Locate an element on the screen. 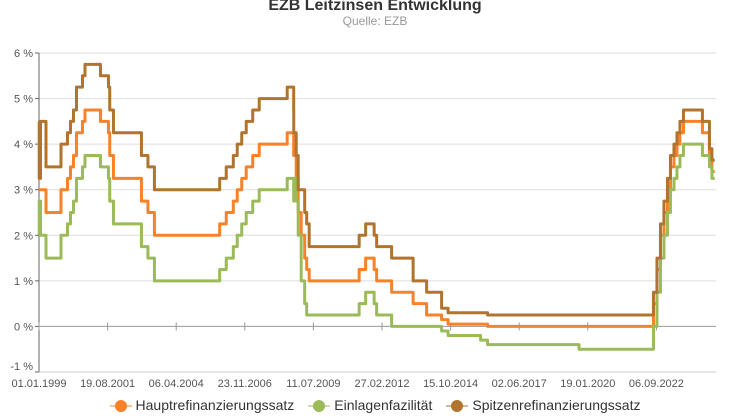 The width and height of the screenshot is (750, 416). legend-item-einlagenfazilitaet: Einlagenfazilität is located at coordinates (370, 405).